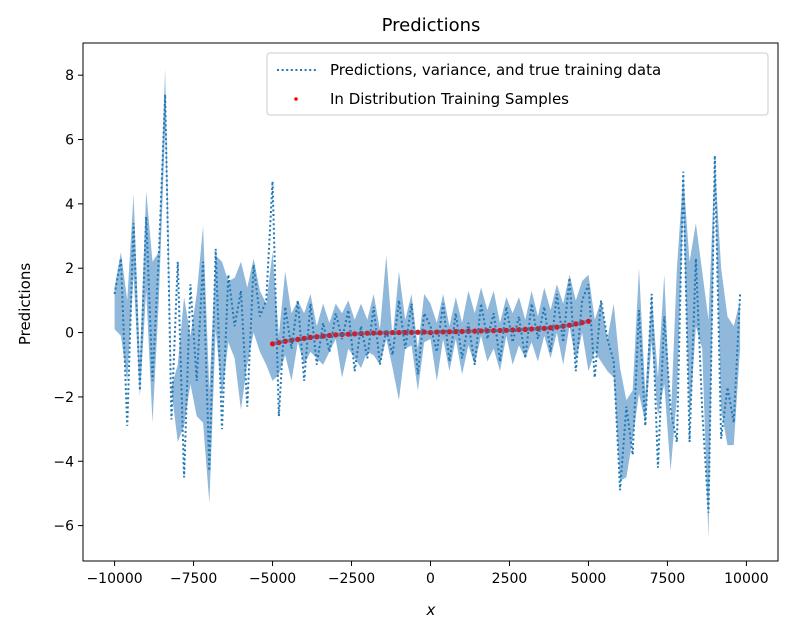 This screenshot has width=793, height=634. What do you see at coordinates (351, 579) in the screenshot?
I see `x-tick-label: −2500` at bounding box center [351, 579].